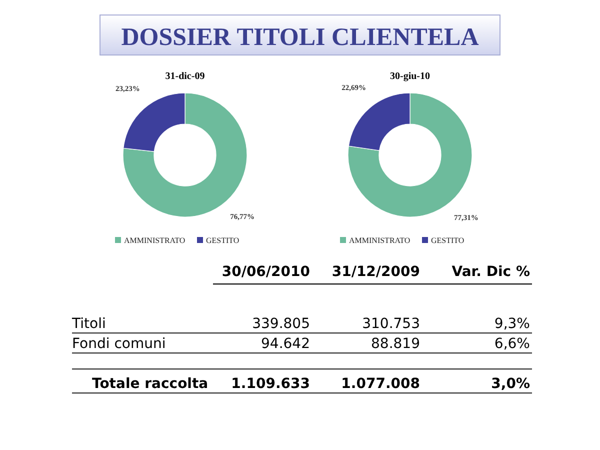 The height and width of the screenshot is (450, 600). I want to click on text: 9,3%, so click(512, 324).